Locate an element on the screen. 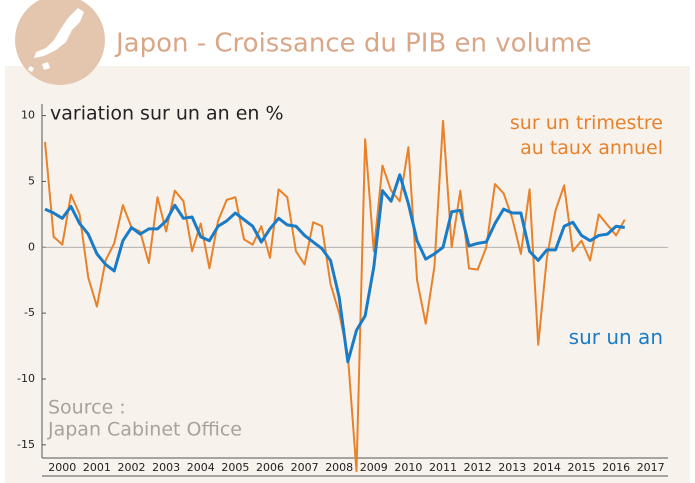 The image size is (695, 483). x-tick-label: 2015 is located at coordinates (581, 467).